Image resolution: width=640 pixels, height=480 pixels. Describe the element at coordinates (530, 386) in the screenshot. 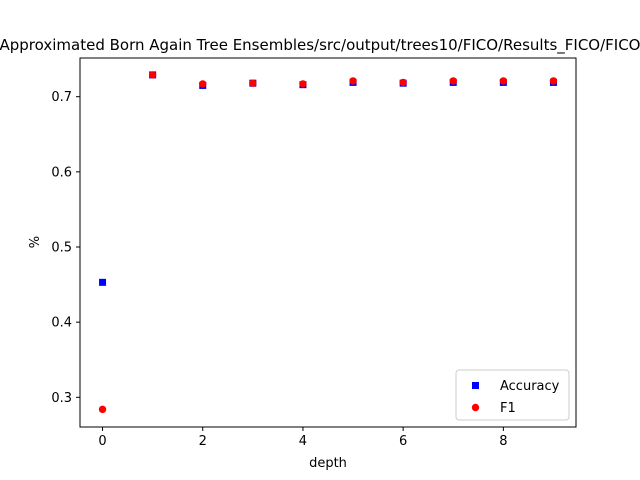

I see `legend-accuracy-label: Accuracy` at that location.